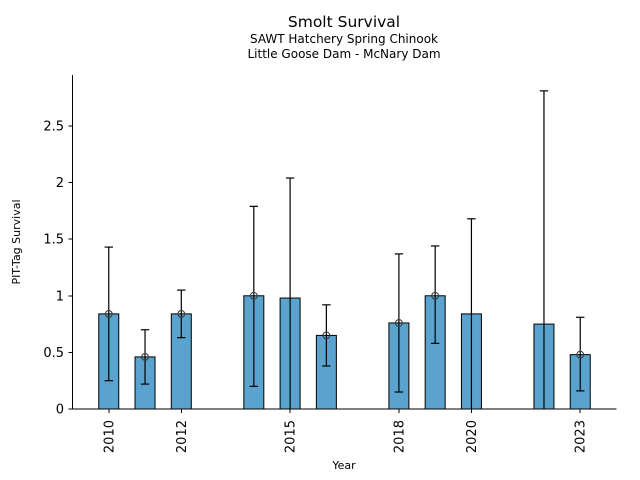  What do you see at coordinates (326, 335) in the screenshot?
I see `marker-2016` at bounding box center [326, 335].